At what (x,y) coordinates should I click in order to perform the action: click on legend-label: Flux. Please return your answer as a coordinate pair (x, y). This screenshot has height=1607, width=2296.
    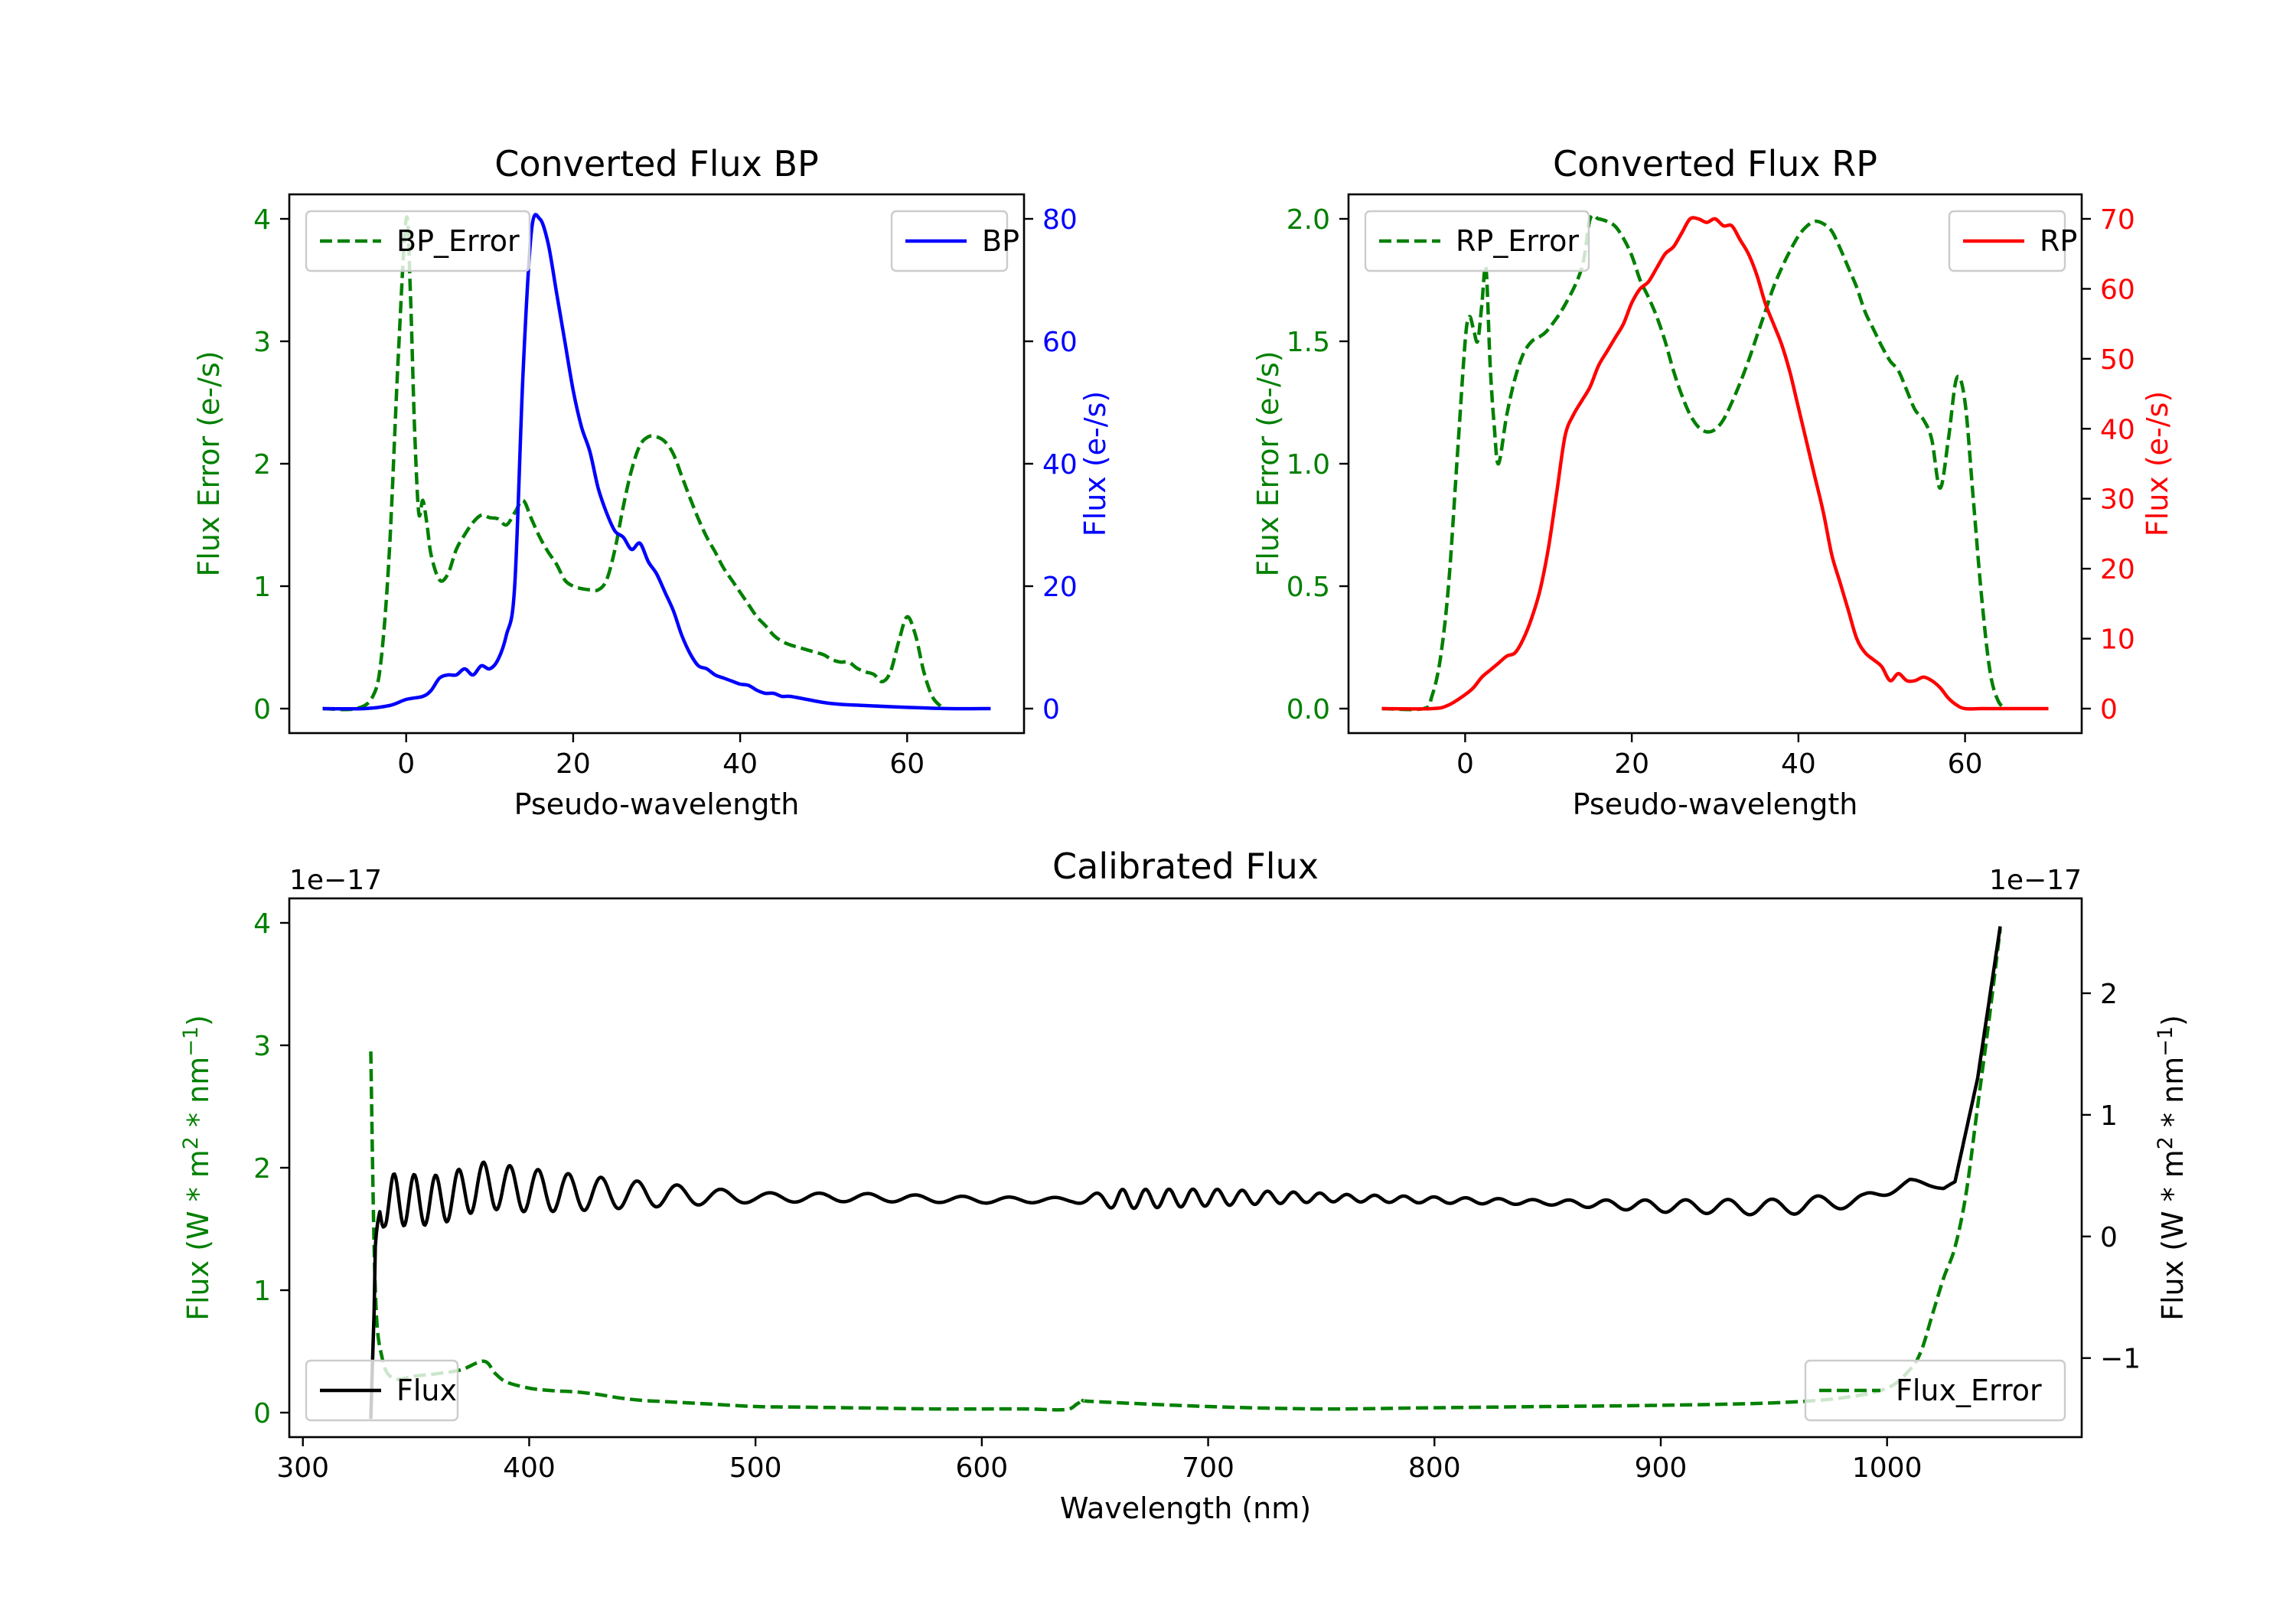
    Looking at the image, I should click on (426, 1390).